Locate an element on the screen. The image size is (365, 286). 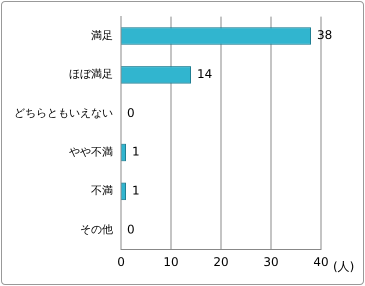
y-tick-label: どちらともいえない is located at coordinates (63, 113).